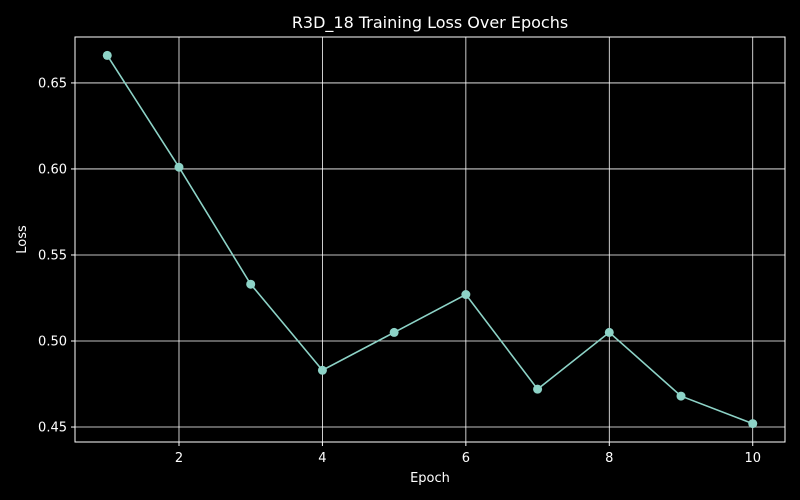 The width and height of the screenshot is (800, 500). What do you see at coordinates (466, 458) in the screenshot?
I see `x-tick-label: 6` at bounding box center [466, 458].